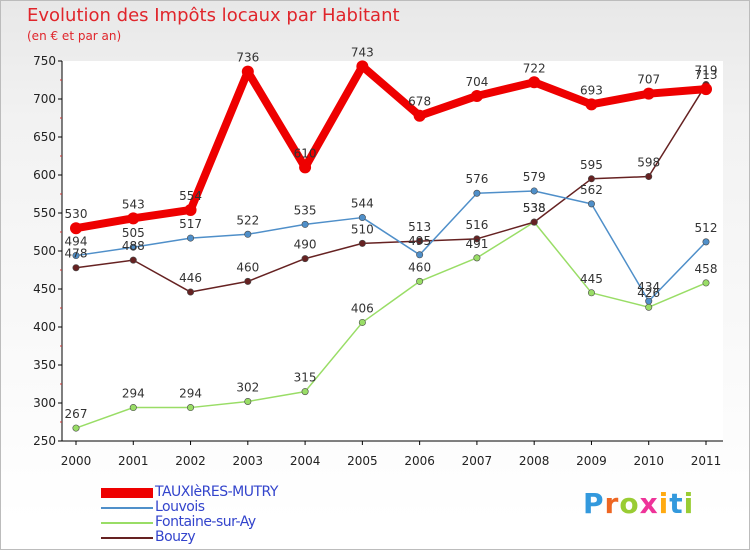 The height and width of the screenshot is (550, 750). Describe the element at coordinates (44, 175) in the screenshot. I see `y-tick-label: 600` at that location.